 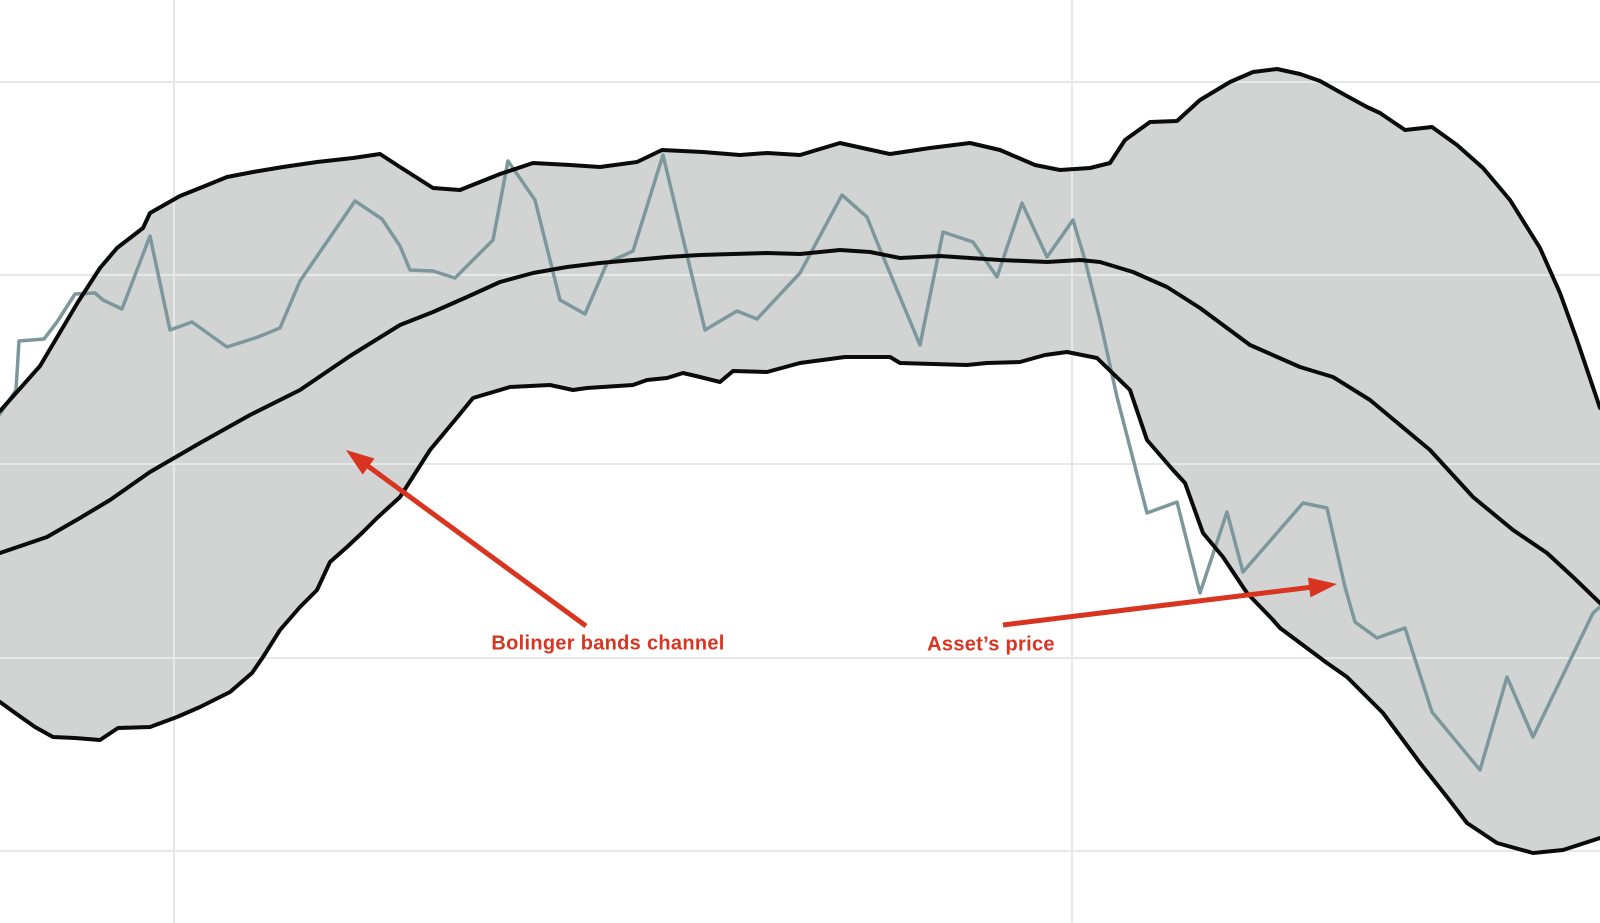 I want to click on annotation-label-asset-price: Asset’s price, so click(x=991, y=644).